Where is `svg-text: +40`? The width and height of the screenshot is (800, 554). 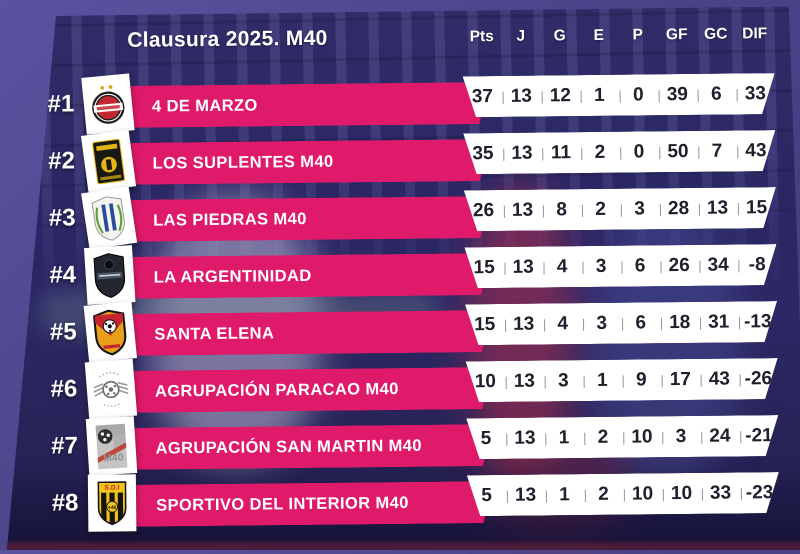 svg-text: +40 is located at coordinates (112, 508).